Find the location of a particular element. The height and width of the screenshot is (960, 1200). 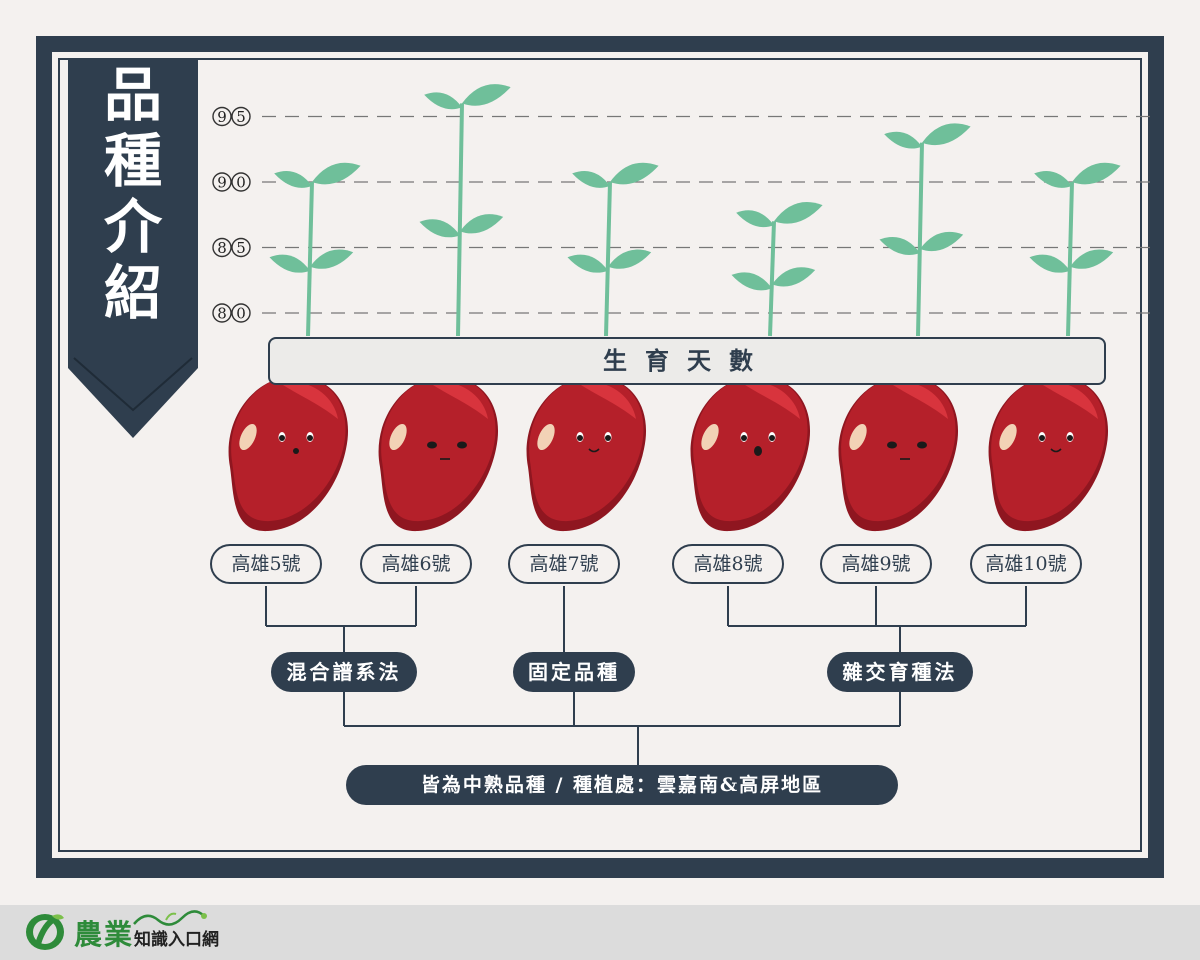

variety-label: 高雄10號 is located at coordinates (1026, 564).